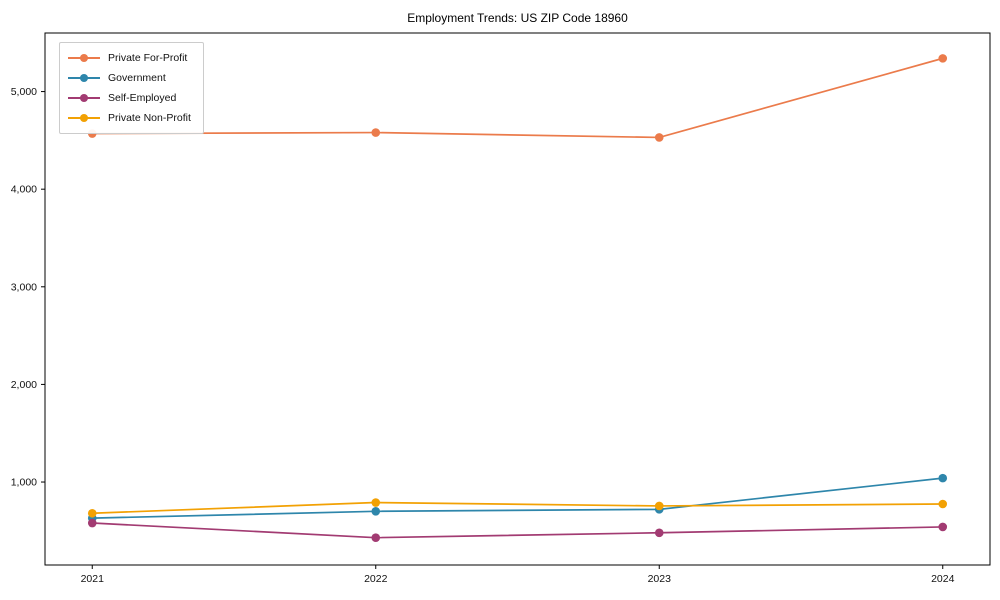 The image size is (1000, 600). I want to click on legend-label: Private For-Profit, so click(148, 58).